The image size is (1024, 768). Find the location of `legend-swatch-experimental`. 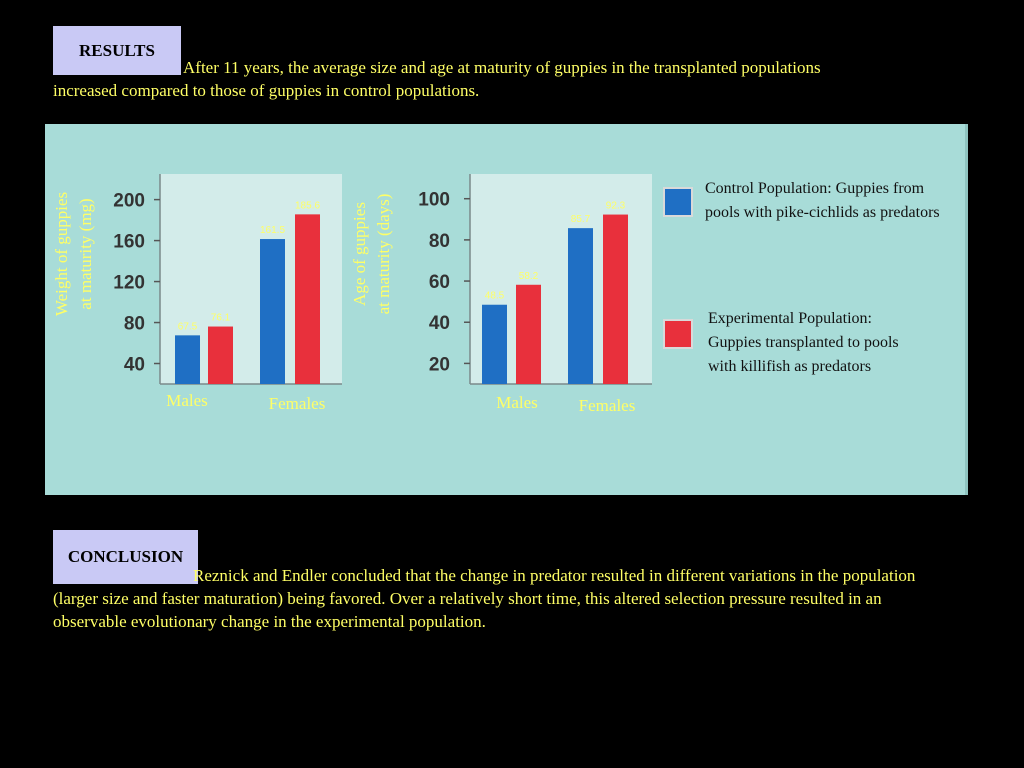

legend-swatch-experimental is located at coordinates (678, 334).